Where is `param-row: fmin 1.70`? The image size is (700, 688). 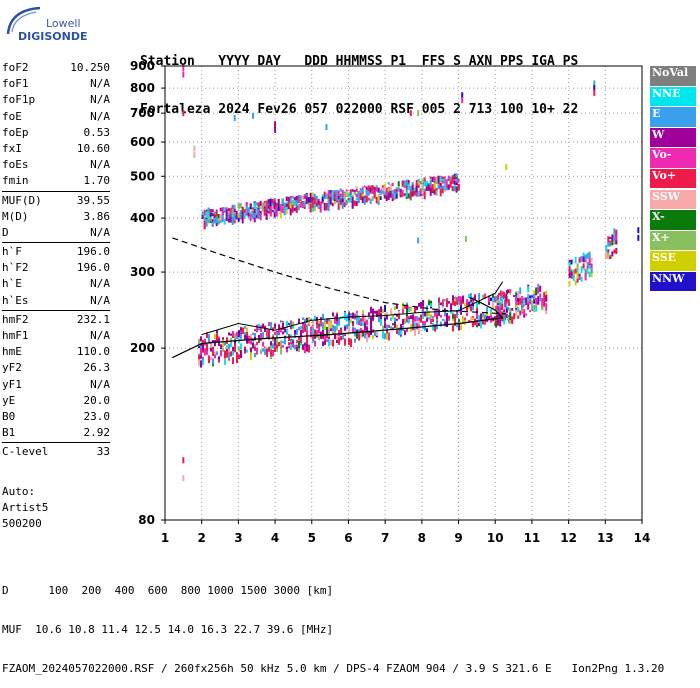 param-row: fmin 1.70 is located at coordinates (56, 181).